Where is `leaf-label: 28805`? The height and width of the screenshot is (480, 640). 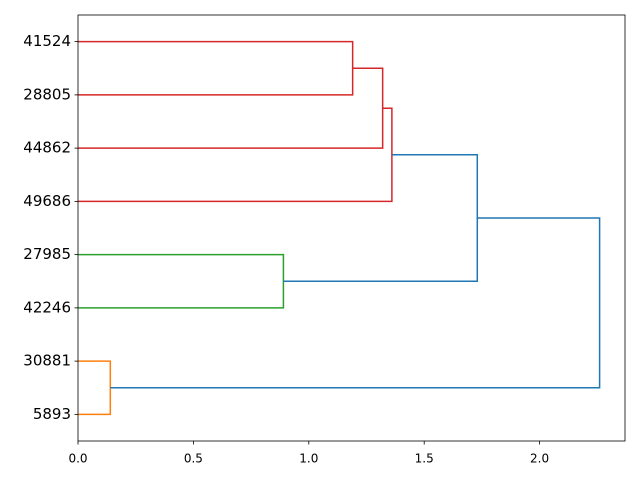 leaf-label: 28805 is located at coordinates (47, 94).